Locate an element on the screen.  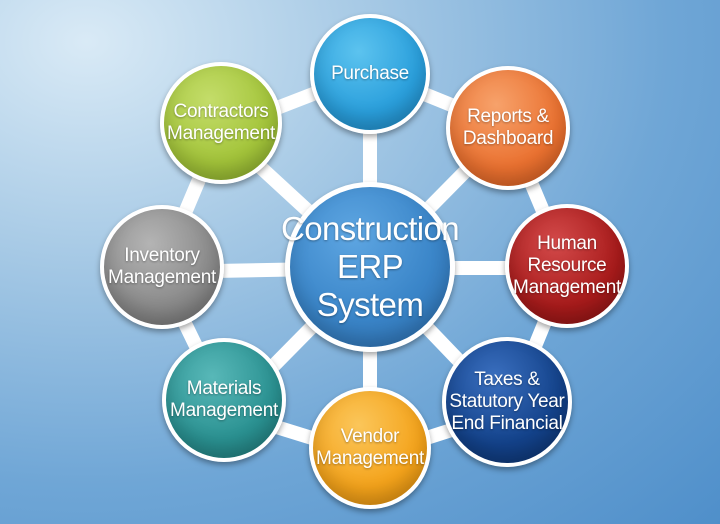
node-label-human-resource-management: Human Resource Management is located at coordinates (567, 265).